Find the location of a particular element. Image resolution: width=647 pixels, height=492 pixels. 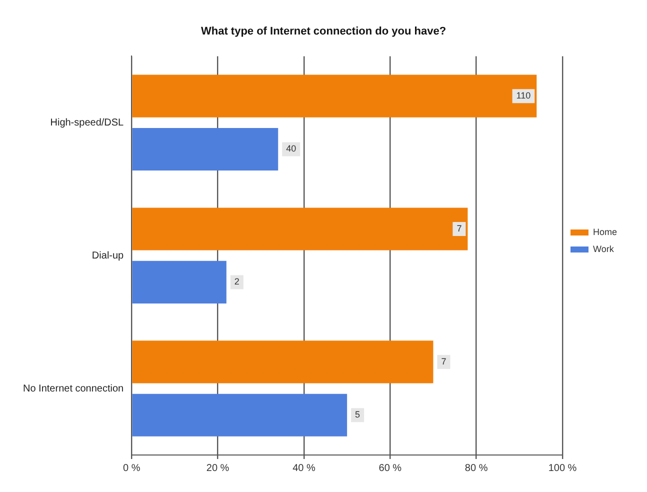

annotation: 5 is located at coordinates (357, 415).